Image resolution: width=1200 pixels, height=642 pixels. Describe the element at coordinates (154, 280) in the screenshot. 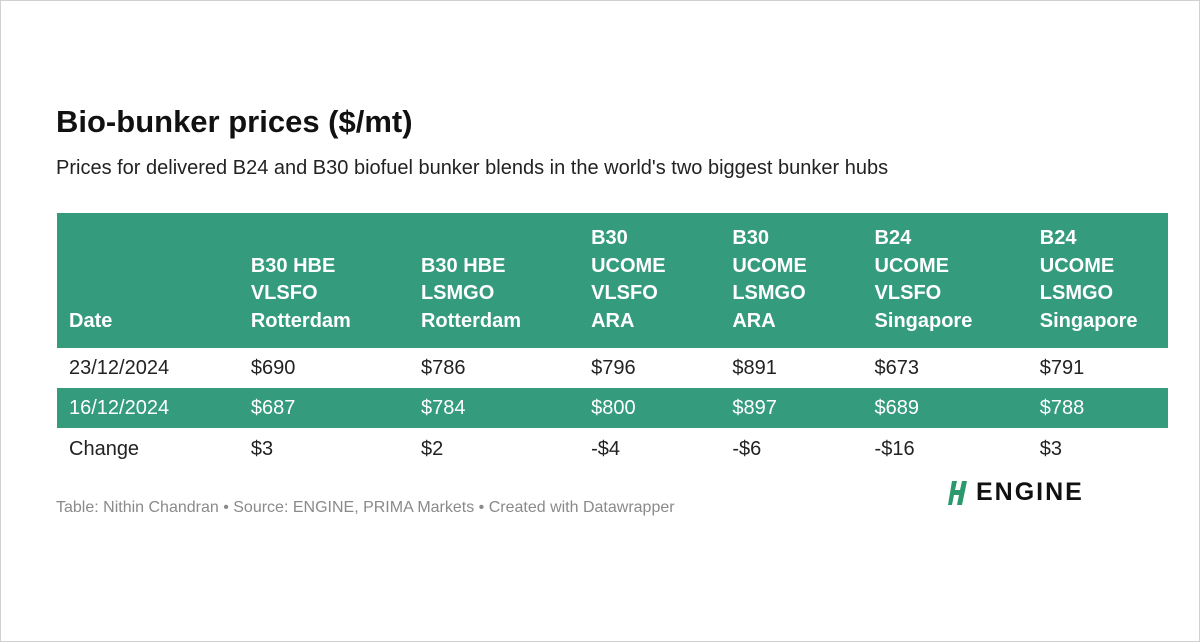

I see `column-header: Date` at that location.